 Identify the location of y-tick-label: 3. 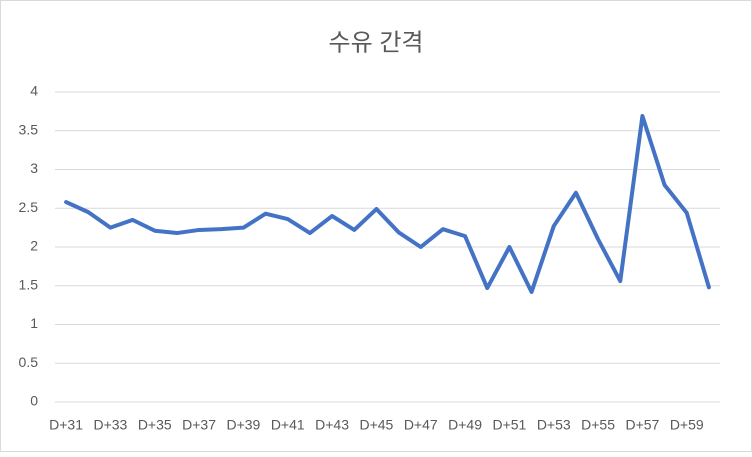
(34, 168).